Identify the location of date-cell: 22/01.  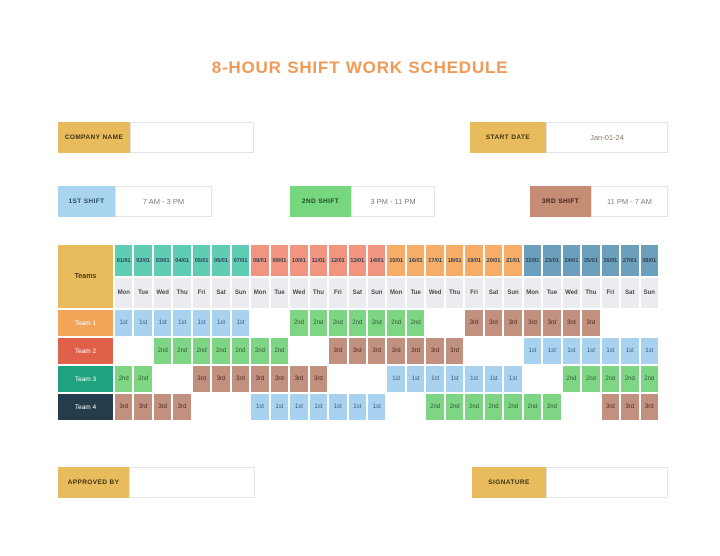
(532, 260).